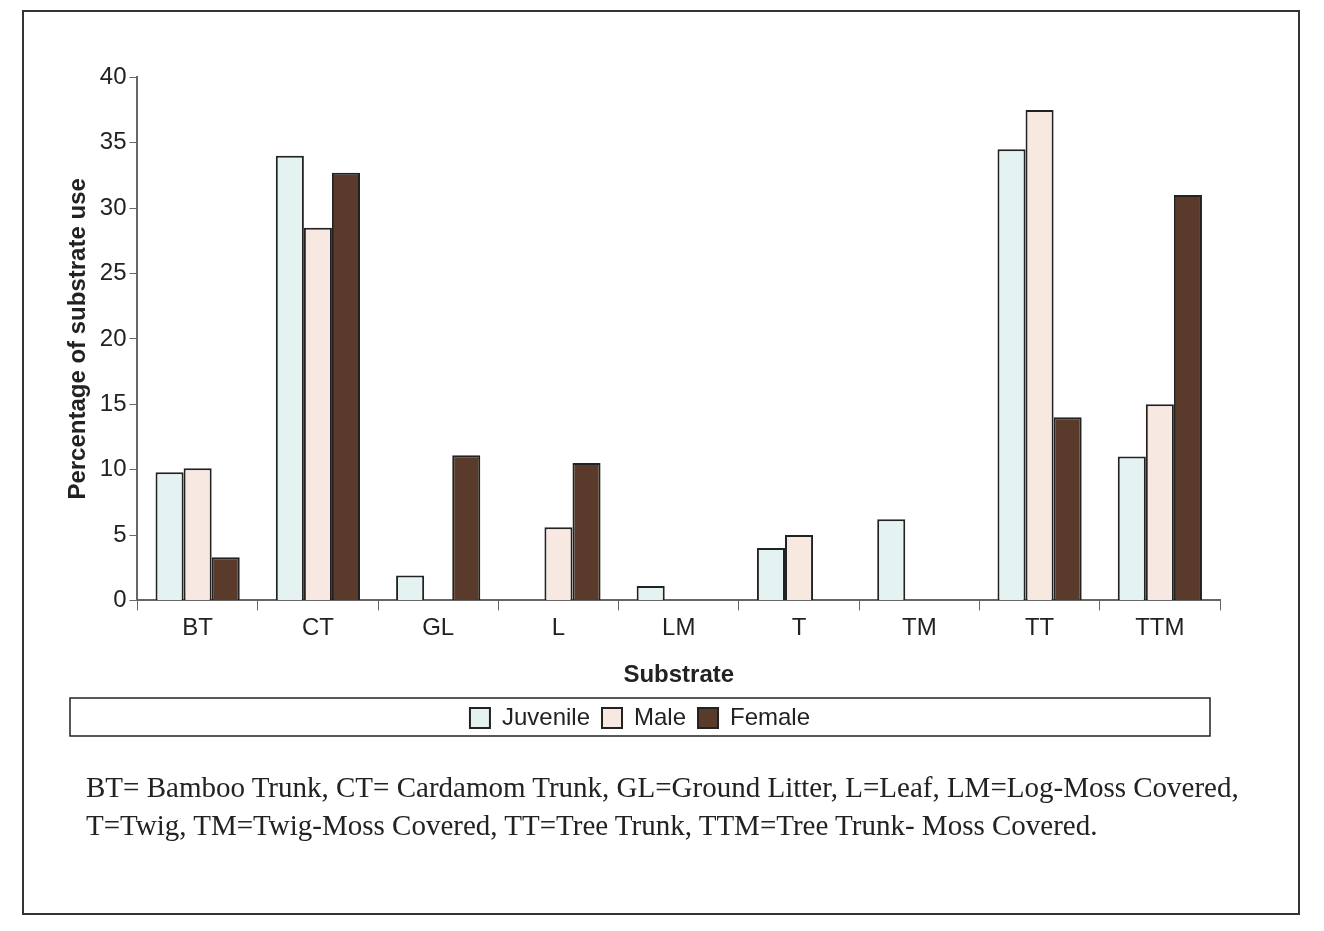  What do you see at coordinates (1039, 627) in the screenshot?
I see `x-tick-label: TT` at bounding box center [1039, 627].